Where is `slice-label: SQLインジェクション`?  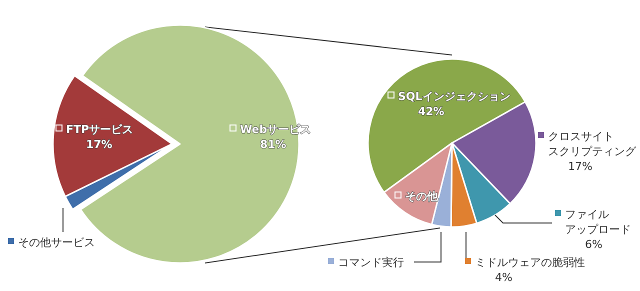 slice-label: SQLインジェクション is located at coordinates (454, 96).